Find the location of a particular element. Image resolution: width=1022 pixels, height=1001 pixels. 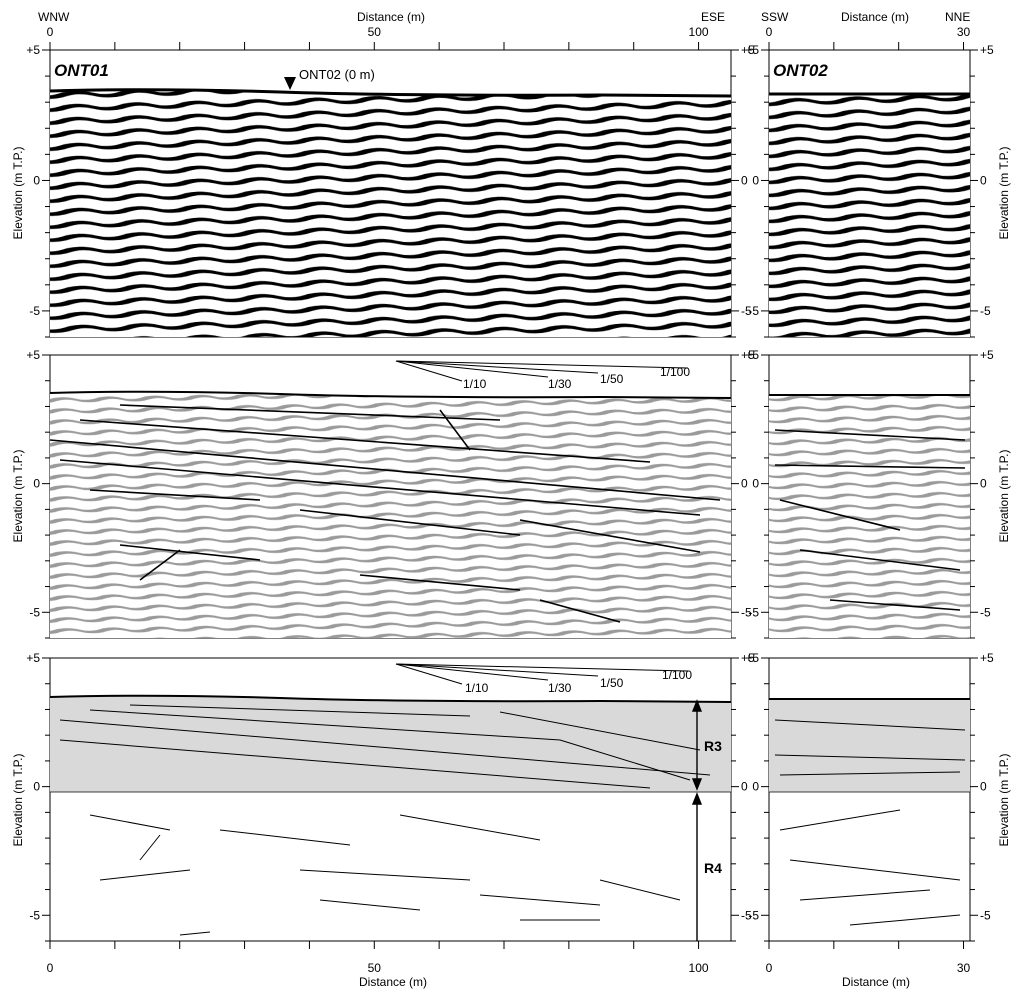

elevation-label-left-p2: Elevation (m T.P.) is located at coordinates (18, 496).